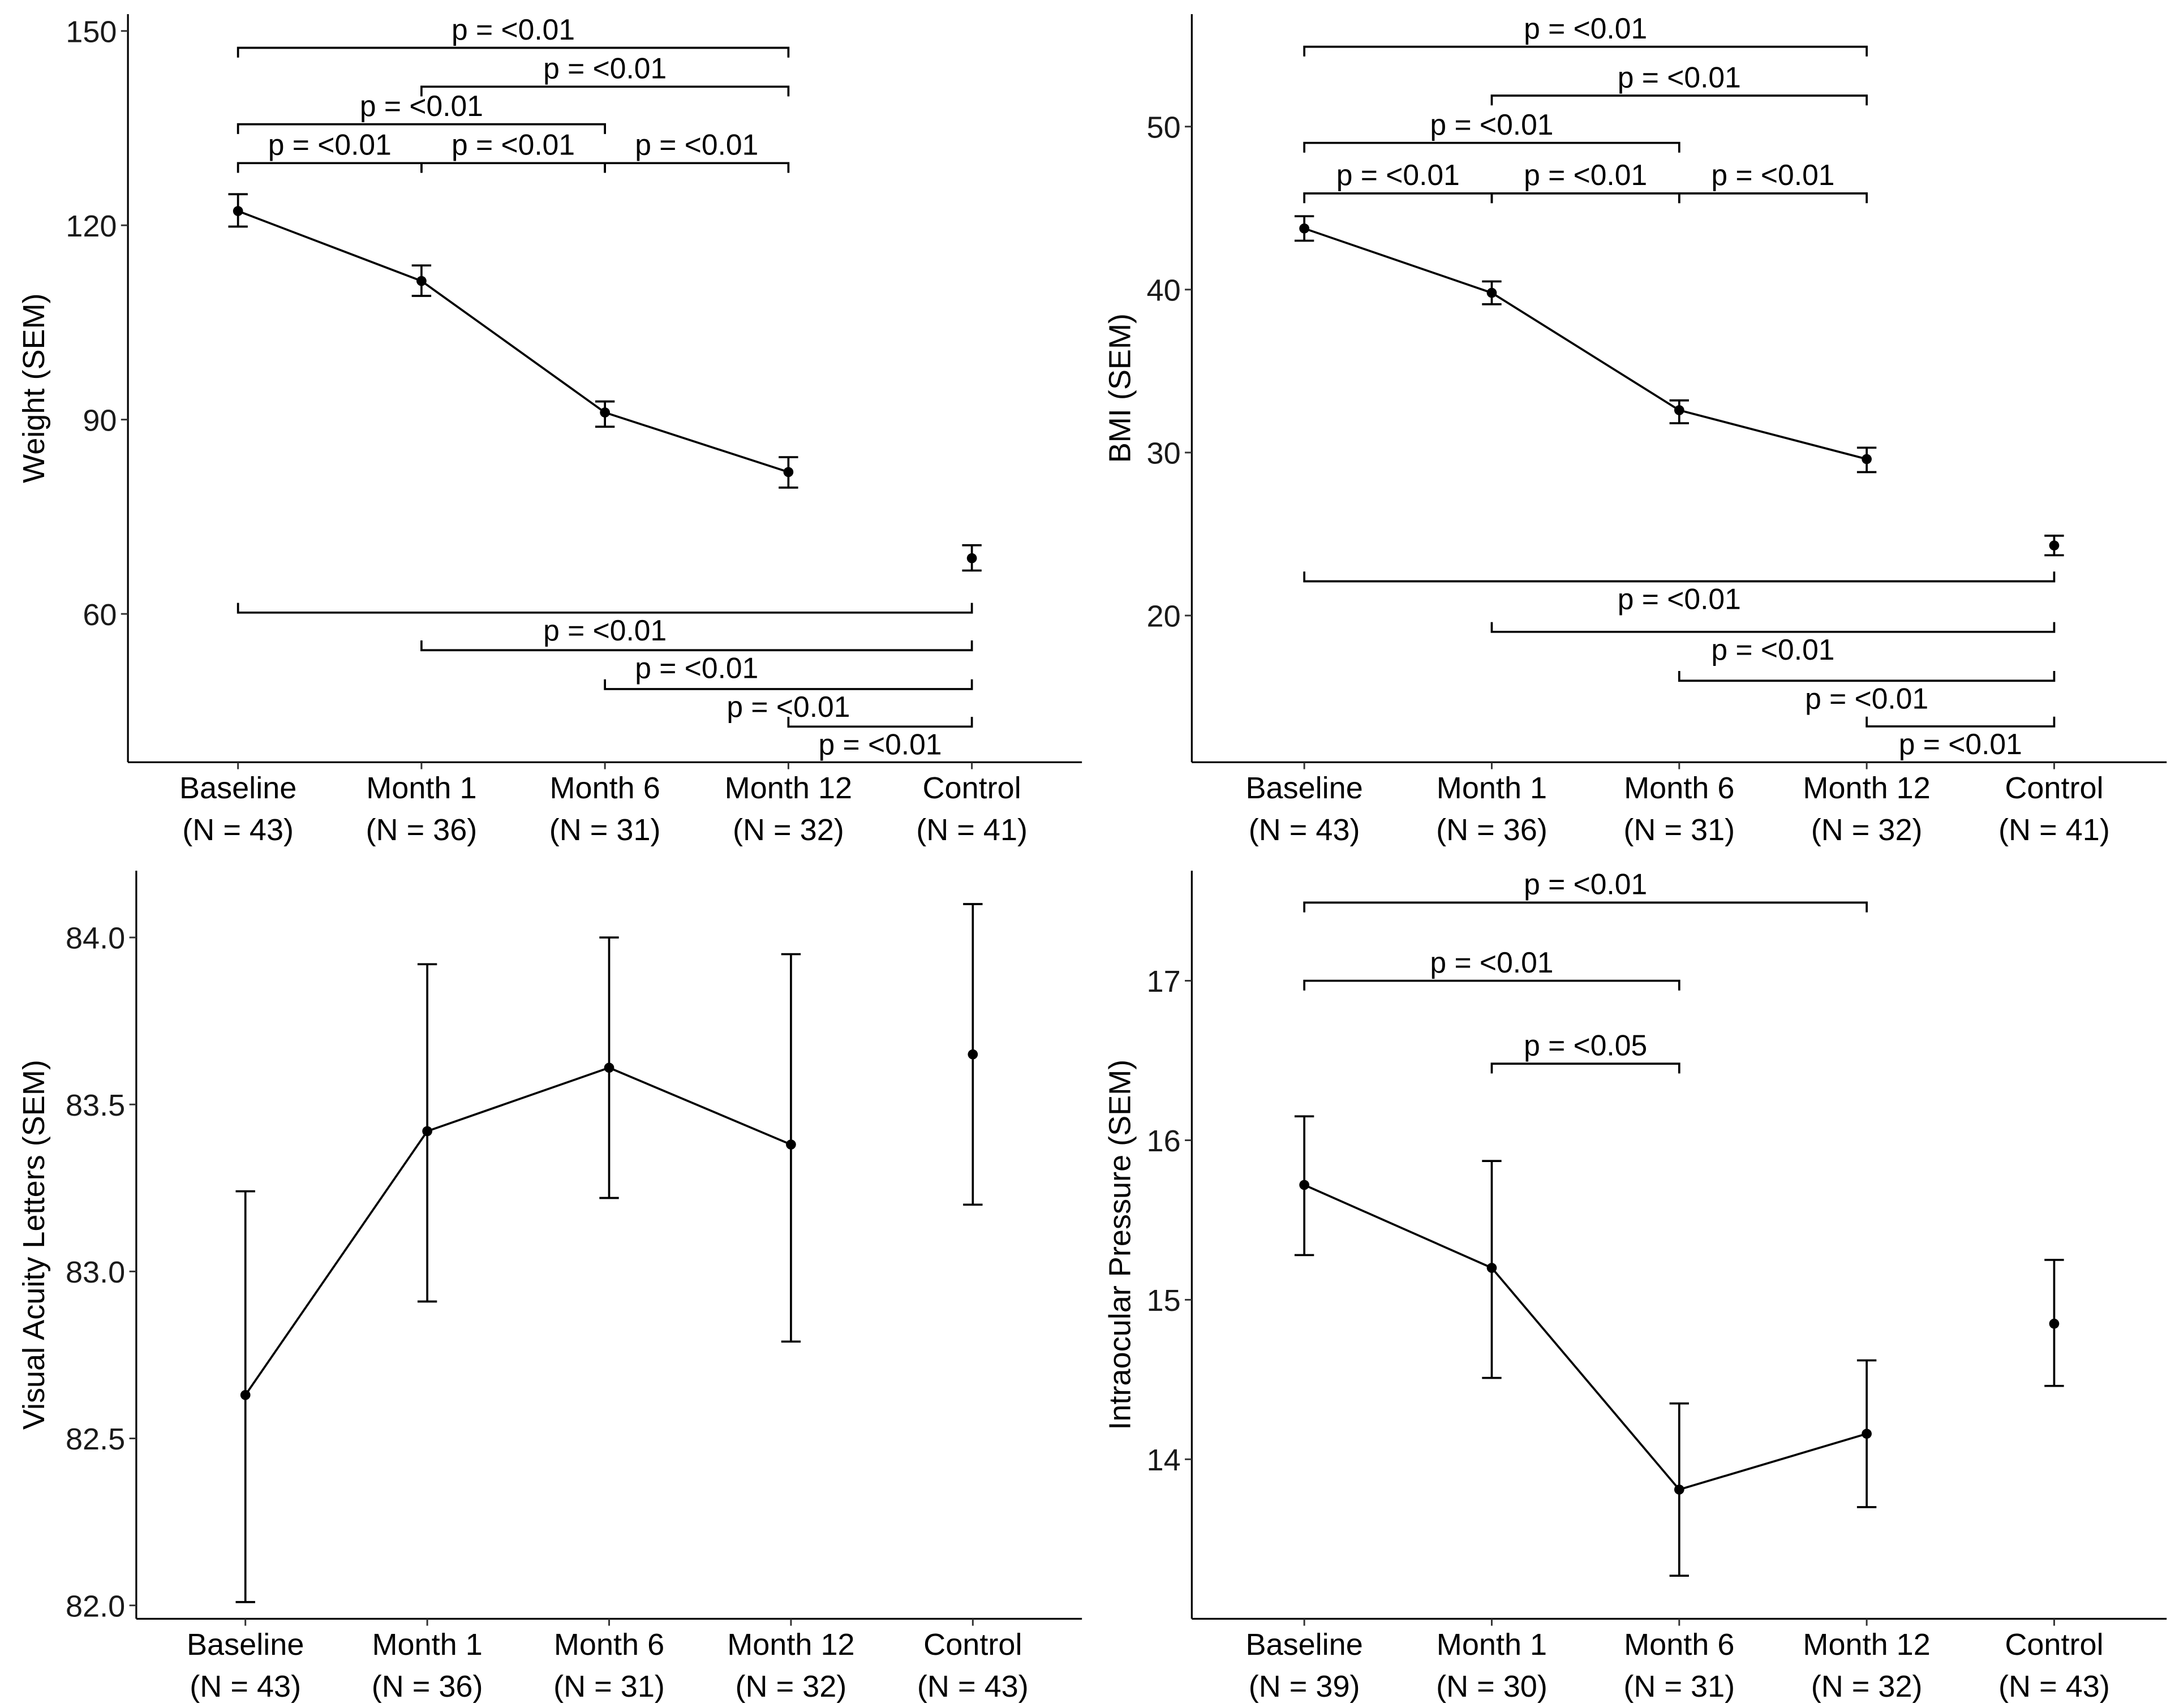 The width and height of the screenshot is (2175, 1708). I want to click on p-value-label: p = <0.05, so click(1585, 1045).